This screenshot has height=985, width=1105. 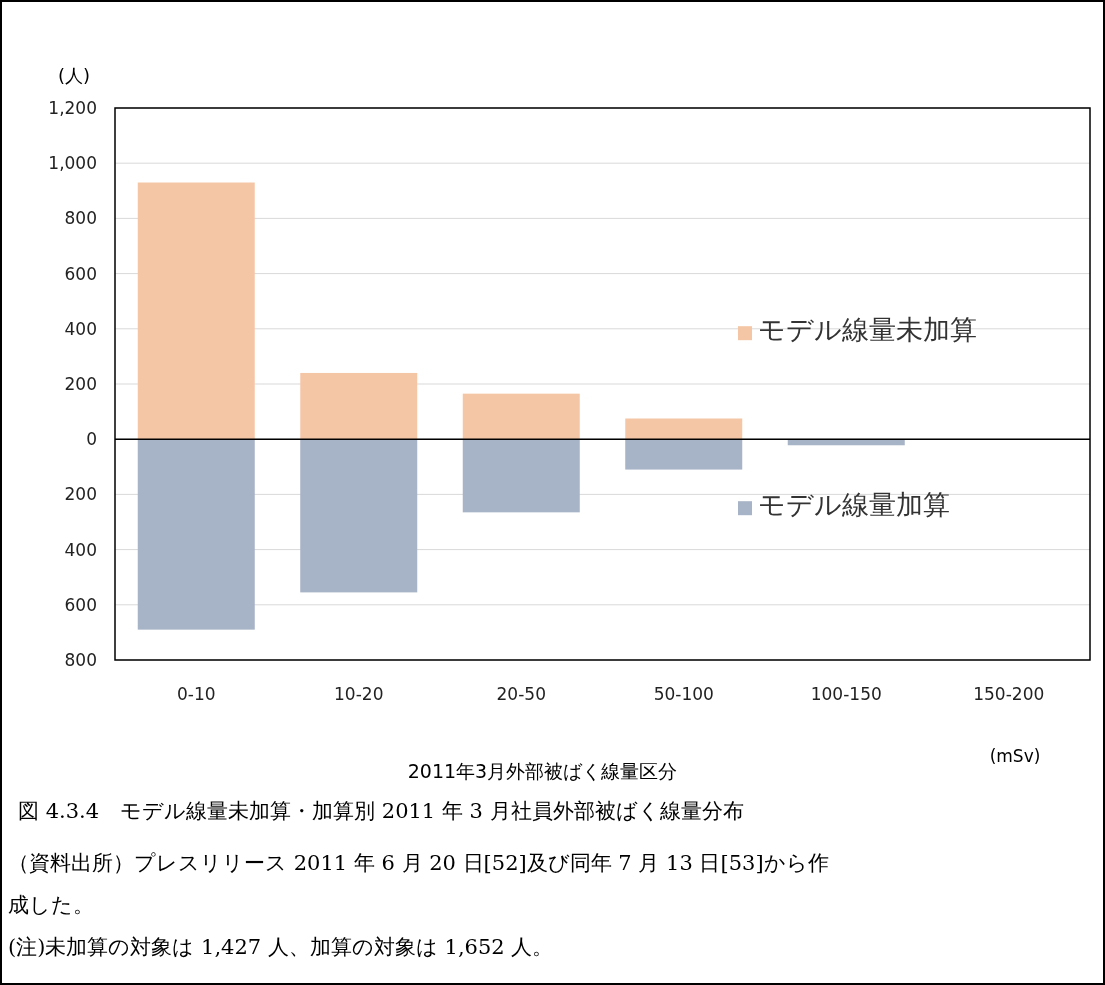 What do you see at coordinates (72, 108) in the screenshot?
I see `y-tick-label: 1,200` at bounding box center [72, 108].